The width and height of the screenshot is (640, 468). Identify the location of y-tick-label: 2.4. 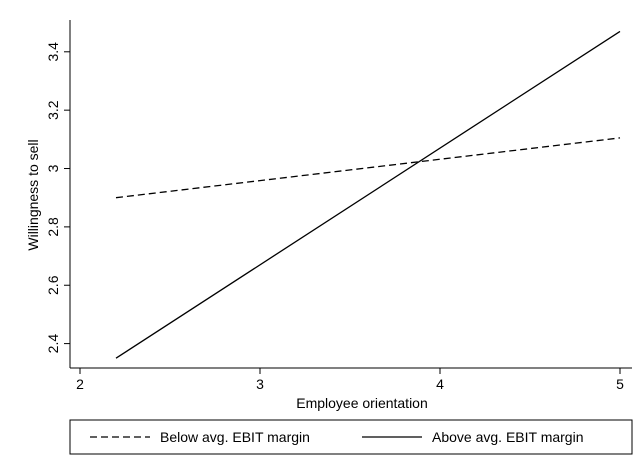
(53, 344).